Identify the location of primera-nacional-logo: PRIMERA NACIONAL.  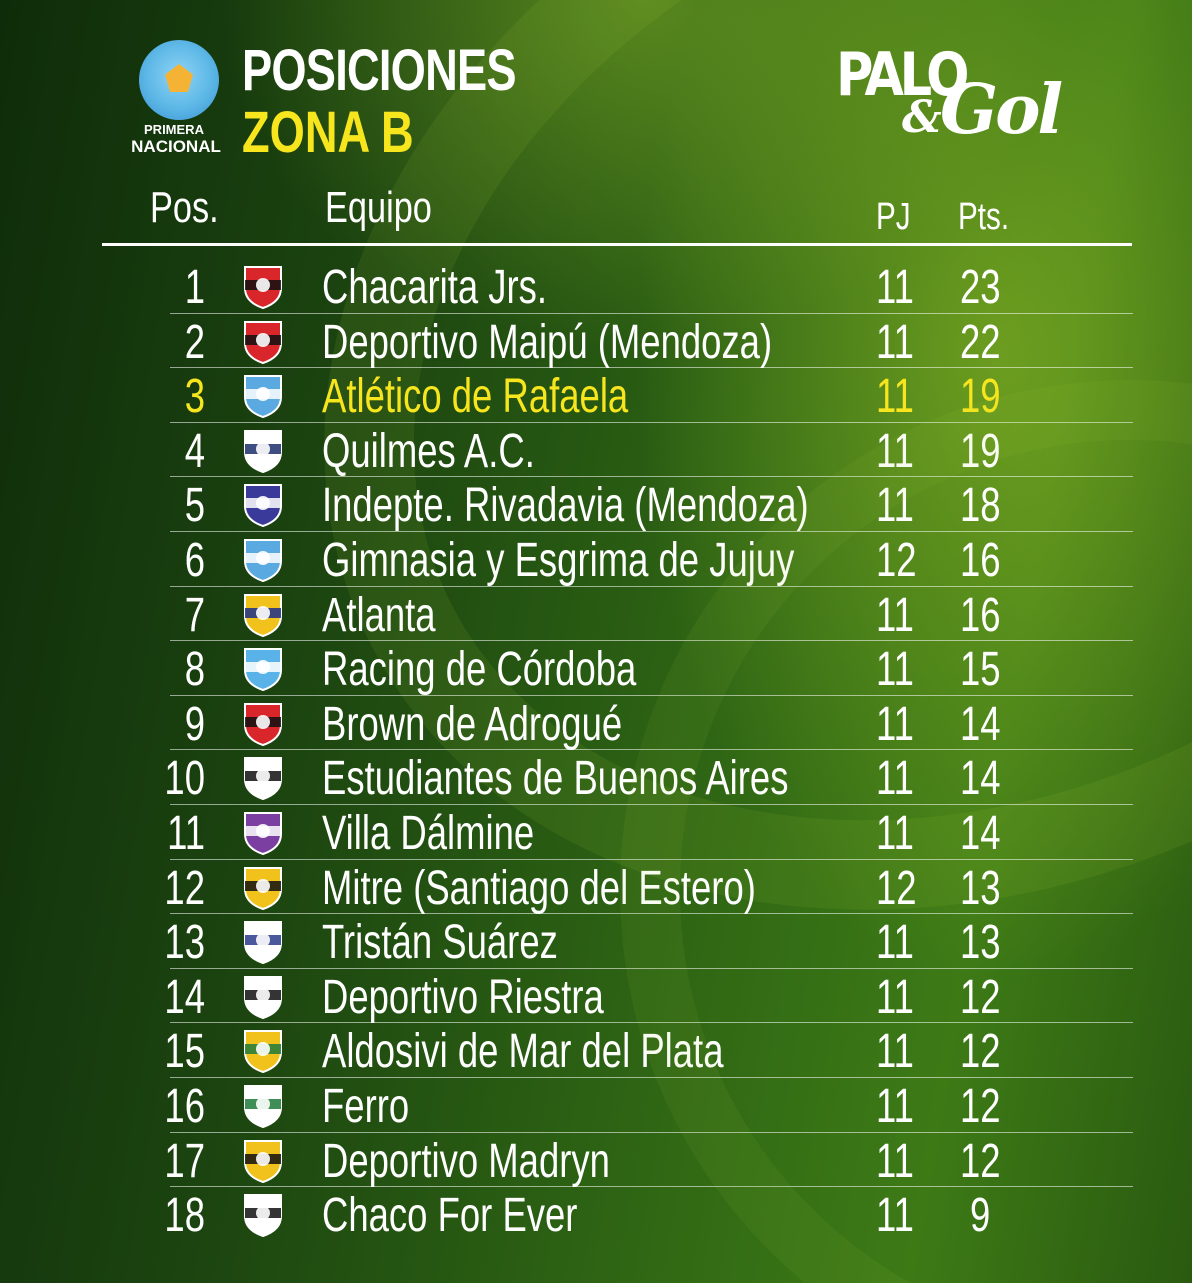
(179, 100).